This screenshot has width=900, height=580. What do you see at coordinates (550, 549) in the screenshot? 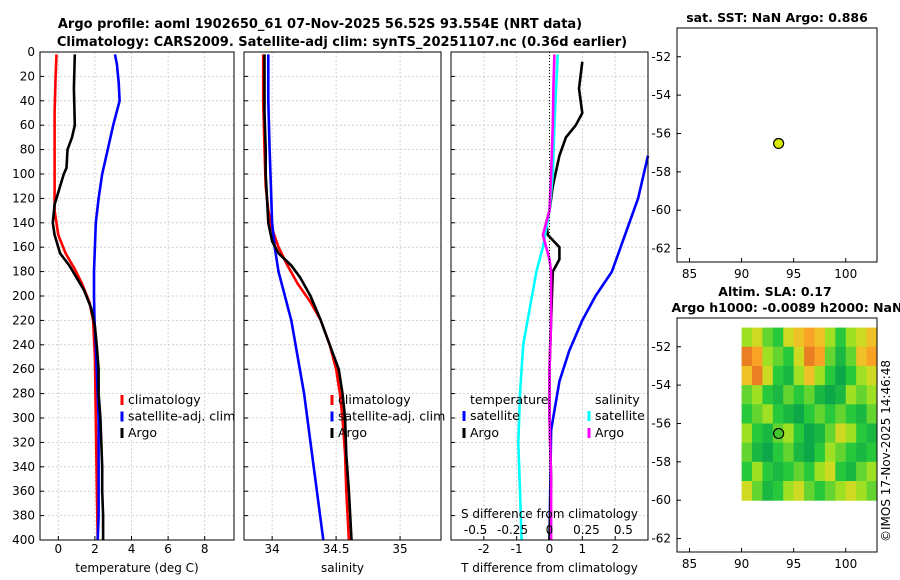
I see `difference-xtick-label: 0` at bounding box center [550, 549].